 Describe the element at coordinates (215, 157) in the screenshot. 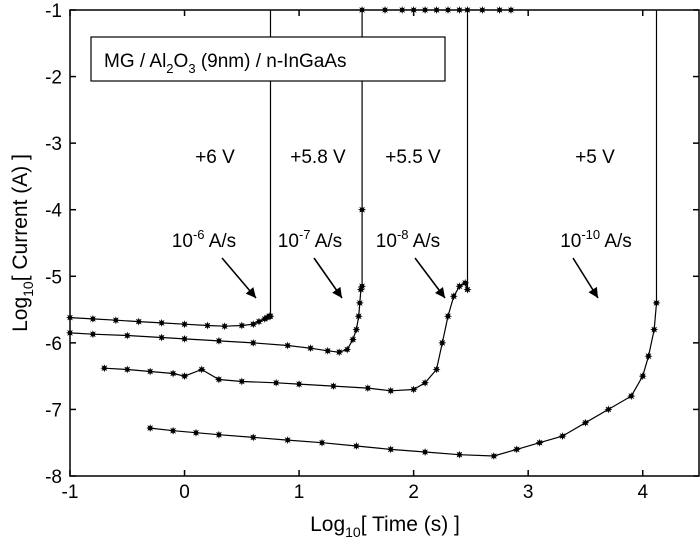

I see `voltage-label: +6 V` at that location.